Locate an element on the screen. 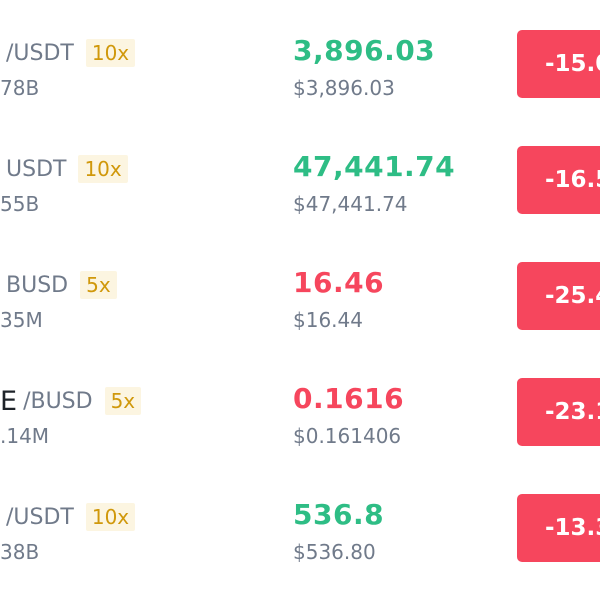  pair-base: E is located at coordinates (9, 401).